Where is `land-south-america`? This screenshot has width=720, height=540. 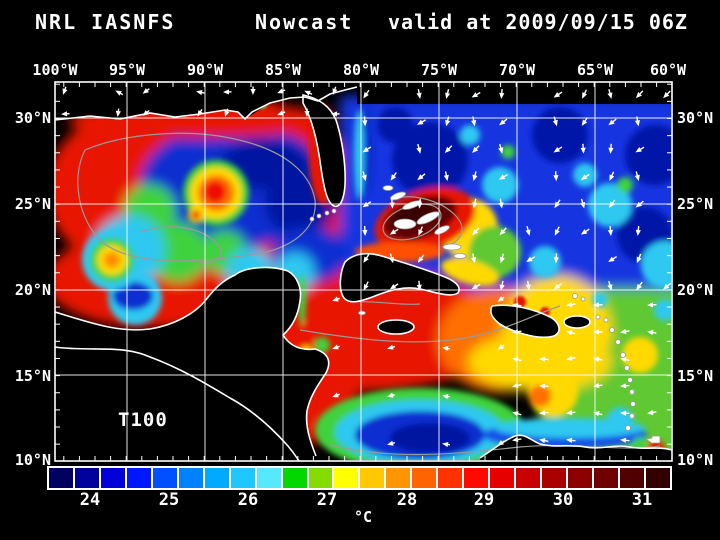 land-south-america is located at coordinates (576, 448).